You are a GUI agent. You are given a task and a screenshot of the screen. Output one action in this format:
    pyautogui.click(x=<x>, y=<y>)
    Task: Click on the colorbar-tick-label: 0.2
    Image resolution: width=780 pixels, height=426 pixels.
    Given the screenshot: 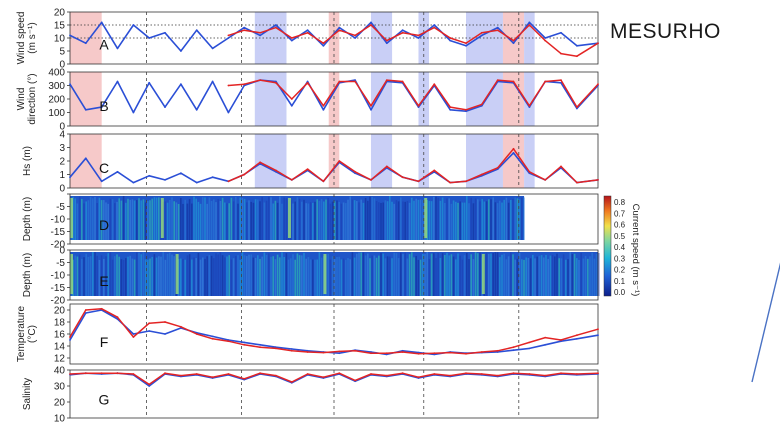 What is the action you would take?
    pyautogui.click(x=620, y=270)
    